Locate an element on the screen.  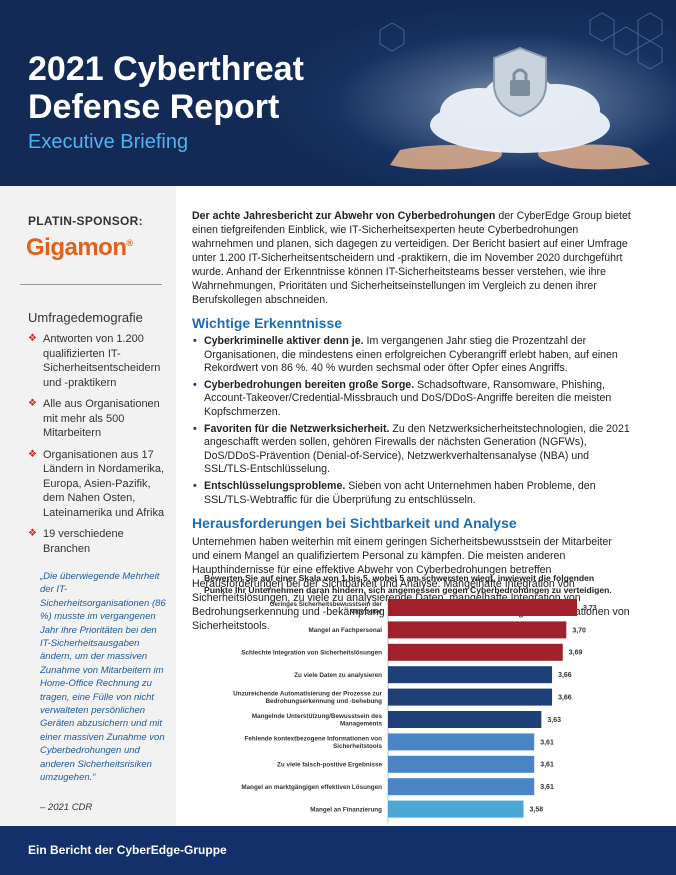
hands-shape is located at coordinates (520, 157).